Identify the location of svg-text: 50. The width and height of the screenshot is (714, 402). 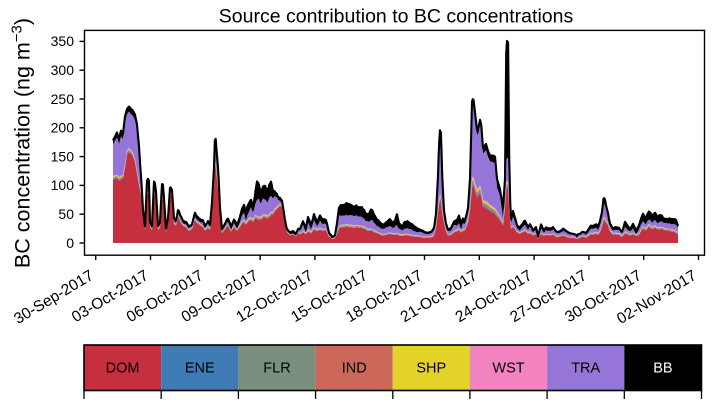
(66, 214).